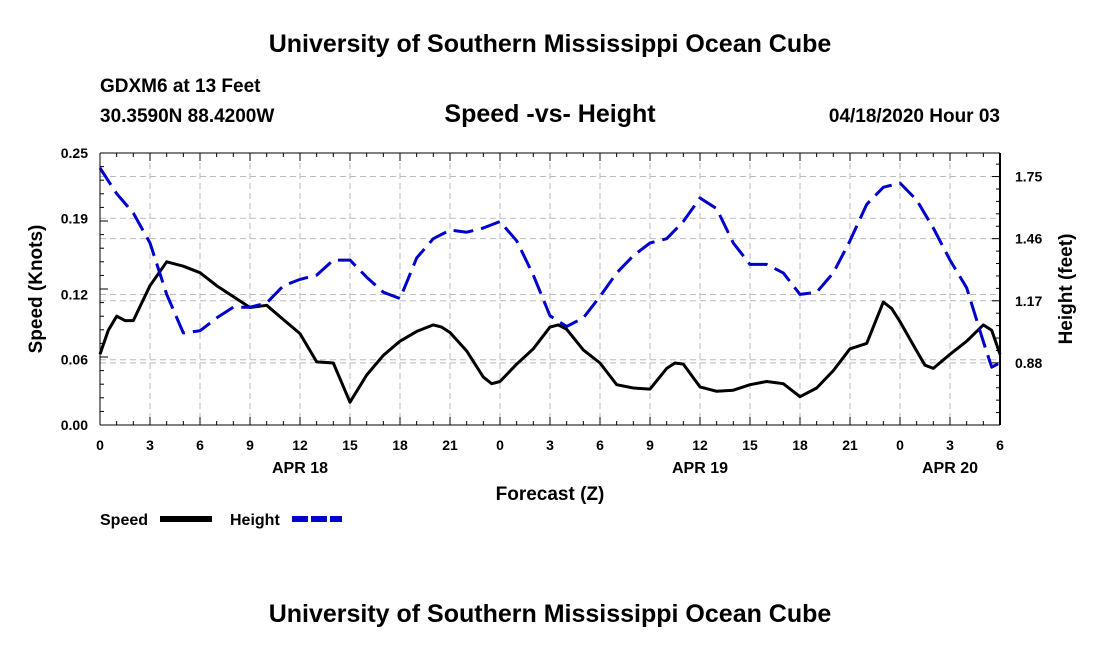 The image size is (1100, 650). Describe the element at coordinates (550, 494) in the screenshot. I see `x-axis-title: Forecast (Z)` at that location.